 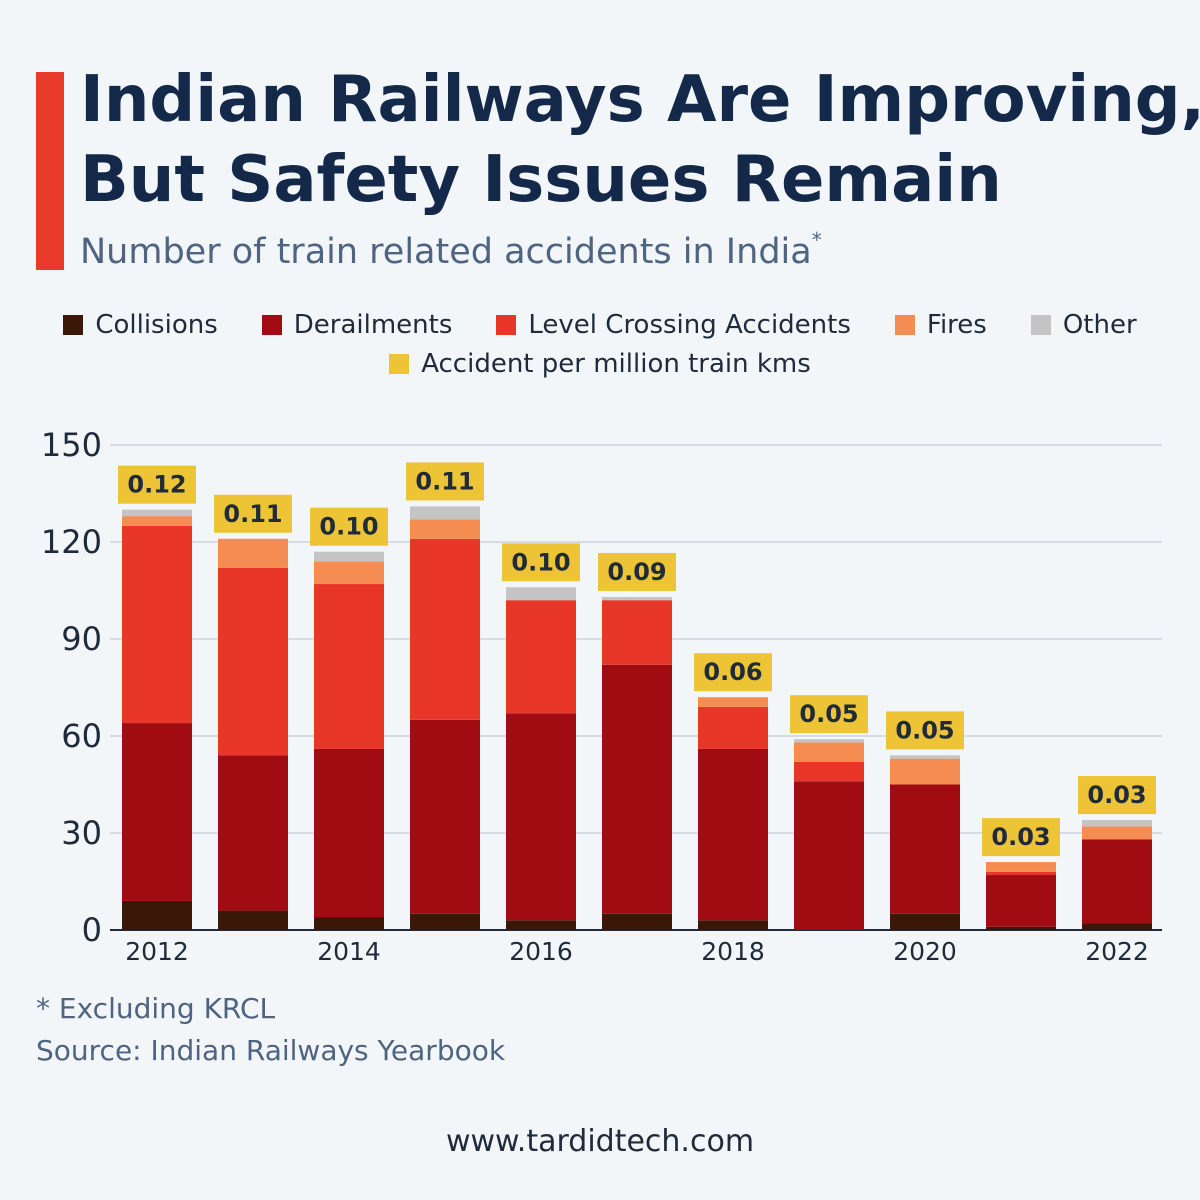 I want to click on legend-label-fires: Fires, so click(x=956, y=325).